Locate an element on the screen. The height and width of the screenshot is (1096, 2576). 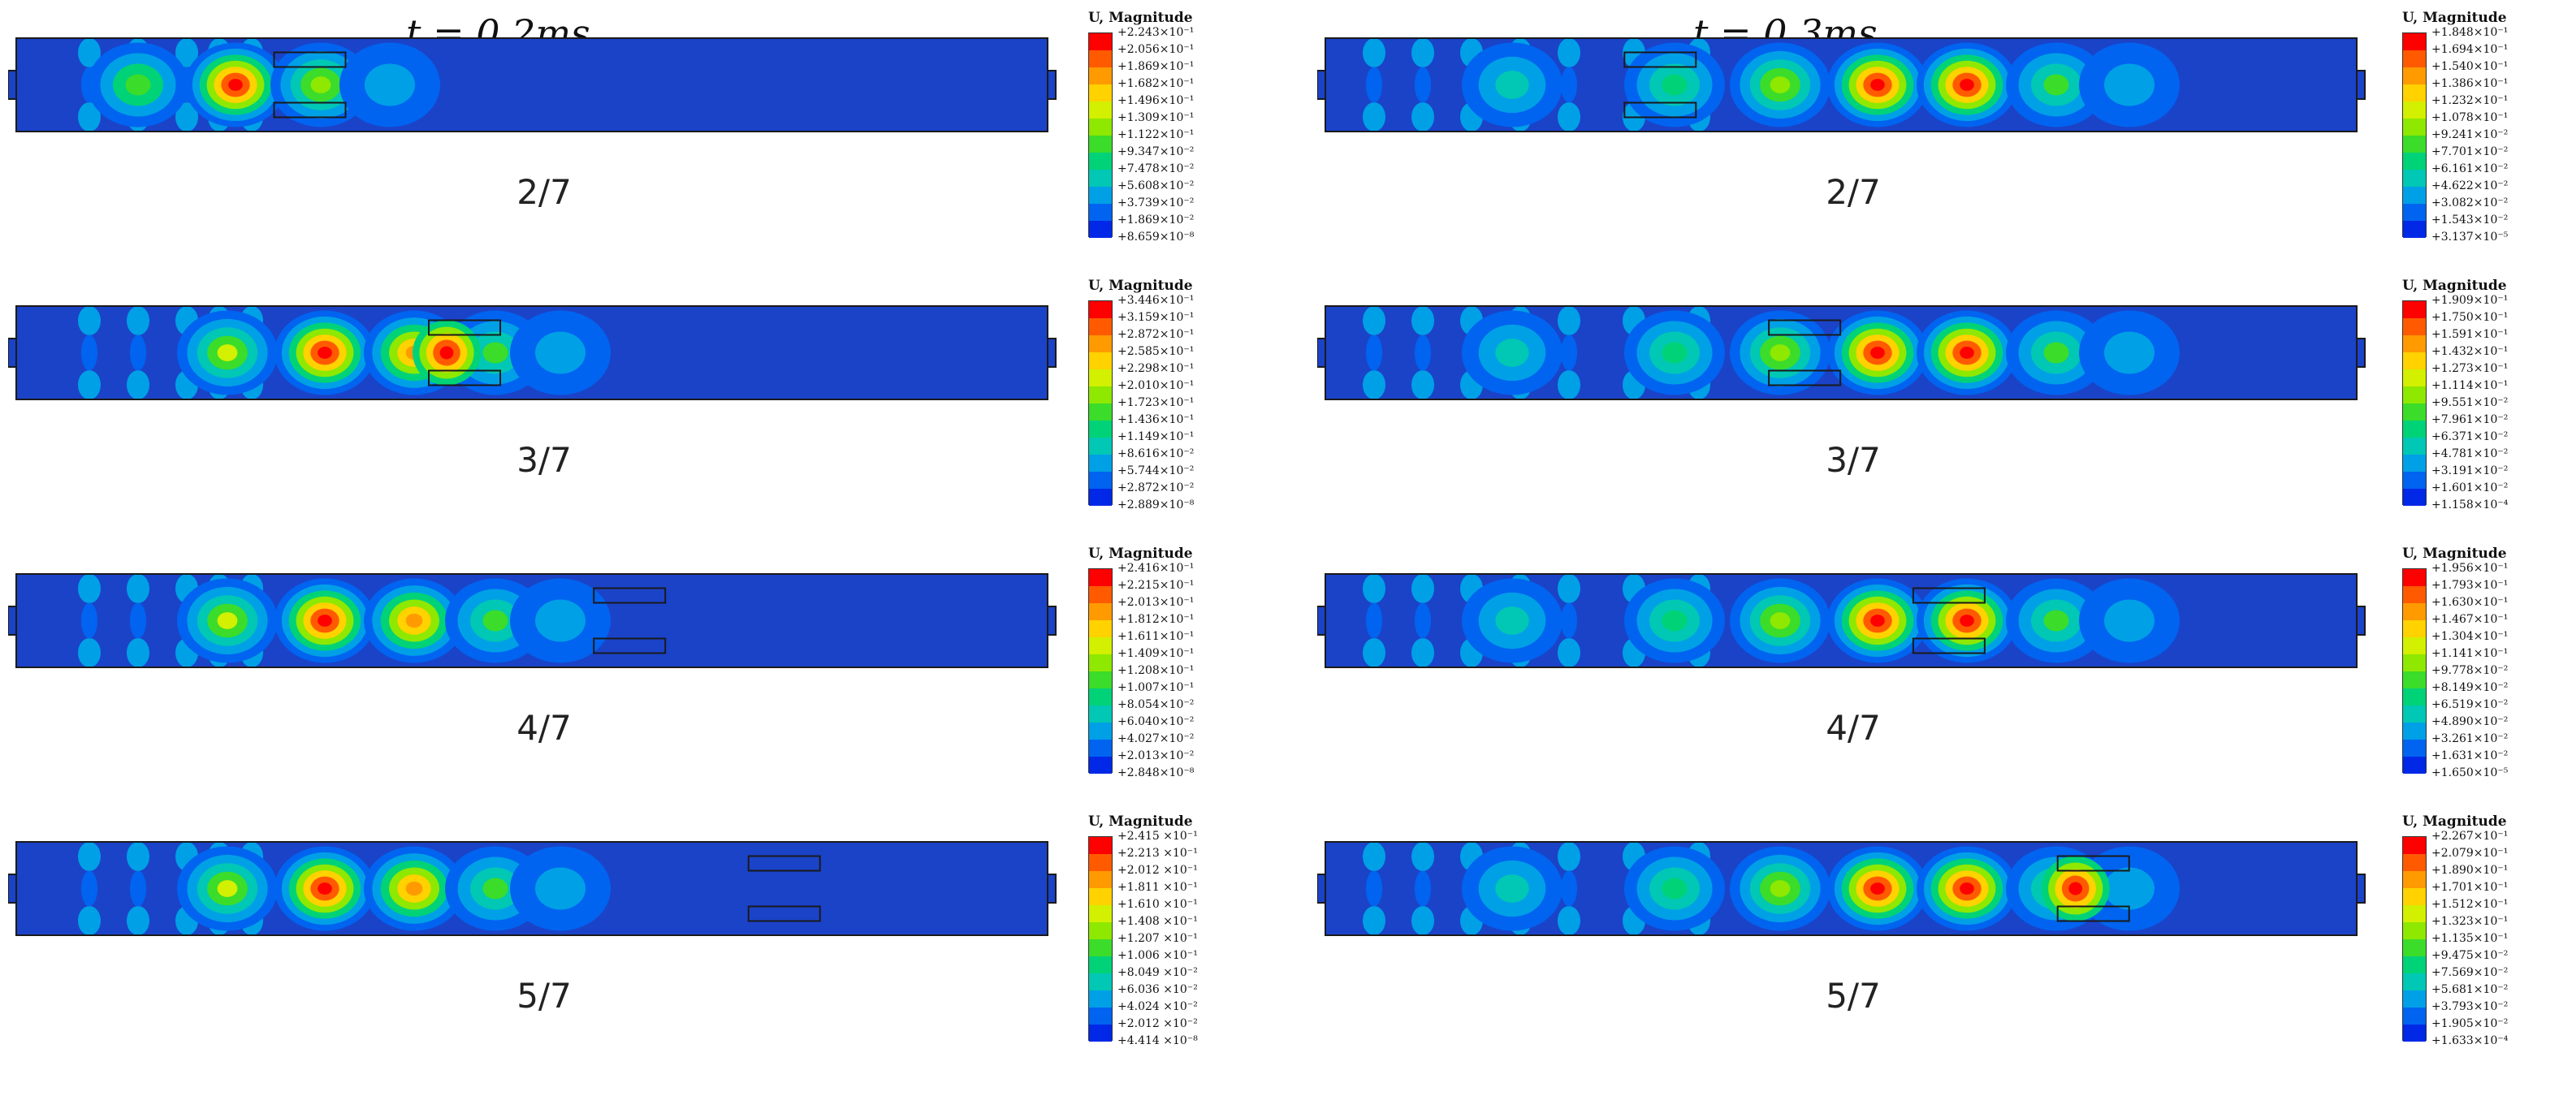
legend-value-label: +2.213 ×10⁻¹ is located at coordinates (1157, 853).